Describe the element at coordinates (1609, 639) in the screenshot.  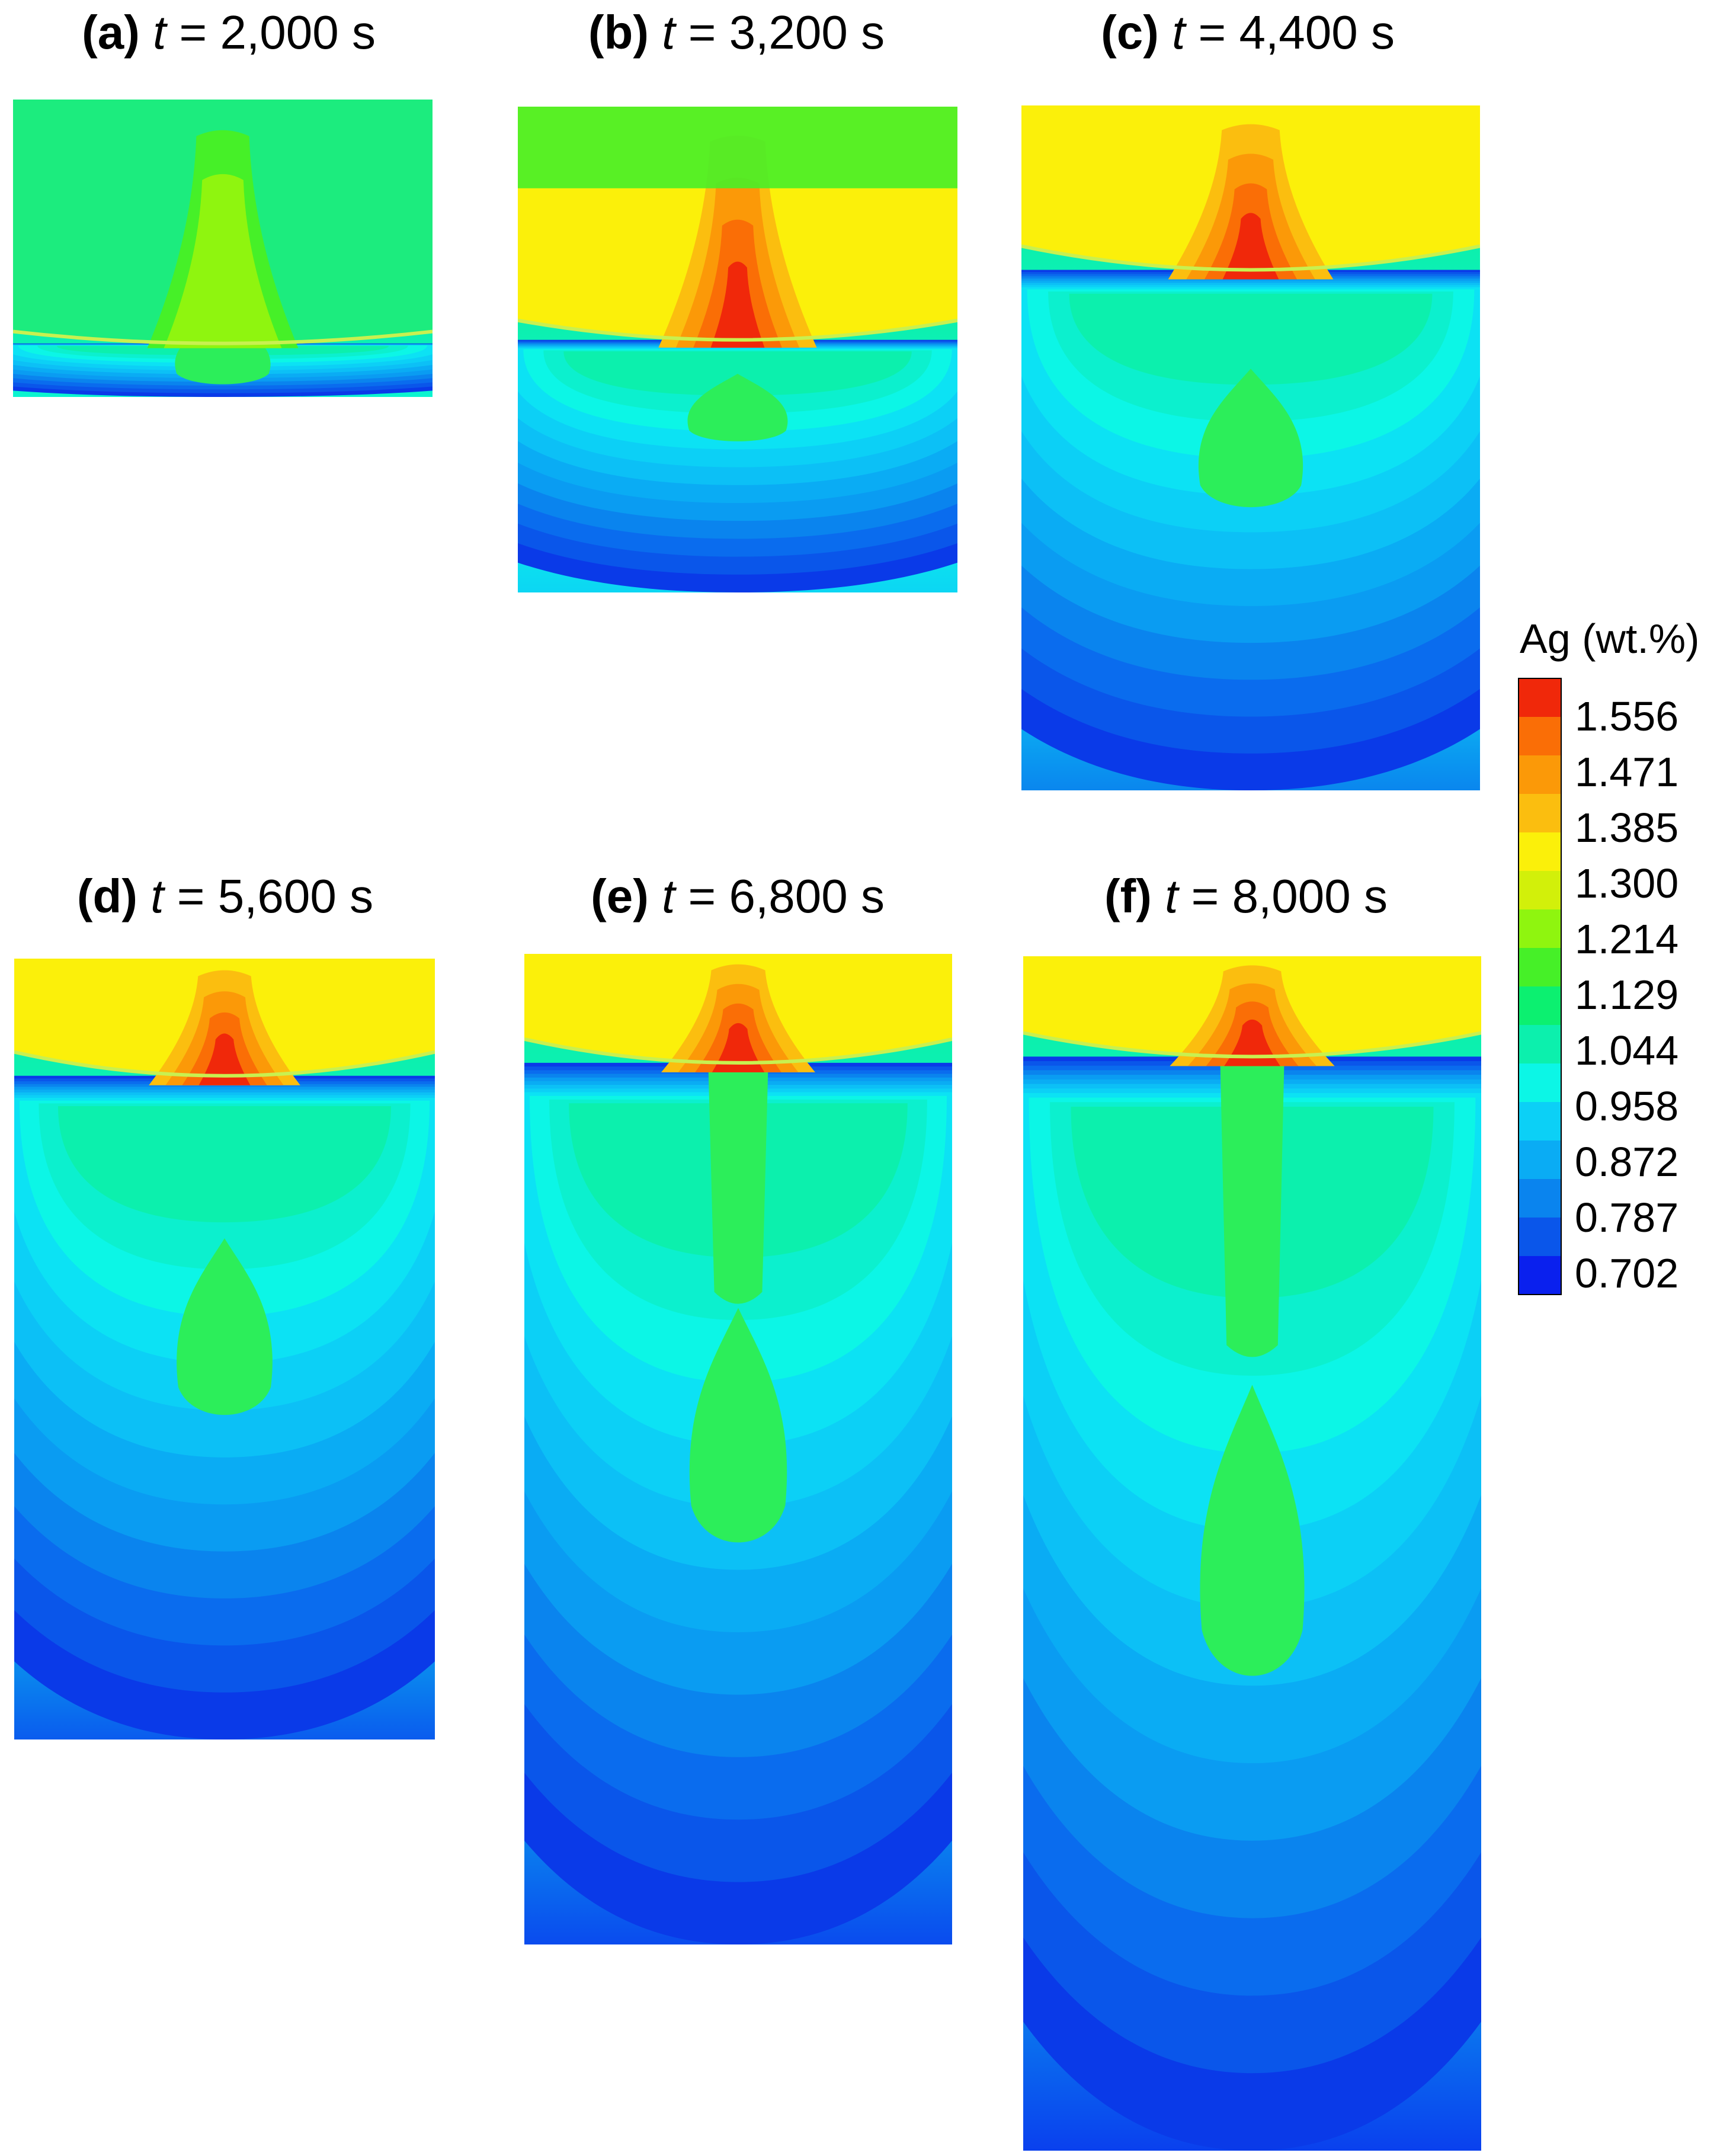
I see `colorbar-title: Ag (wt.%)` at that location.